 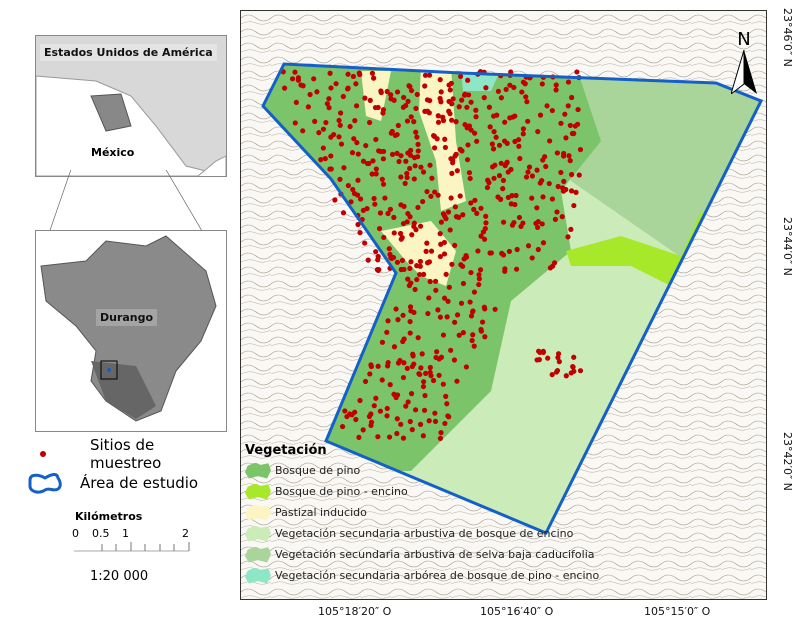 What do you see at coordinates (318, 470) in the screenshot?
I see `vegetation-label: Bosque de pino` at bounding box center [318, 470].